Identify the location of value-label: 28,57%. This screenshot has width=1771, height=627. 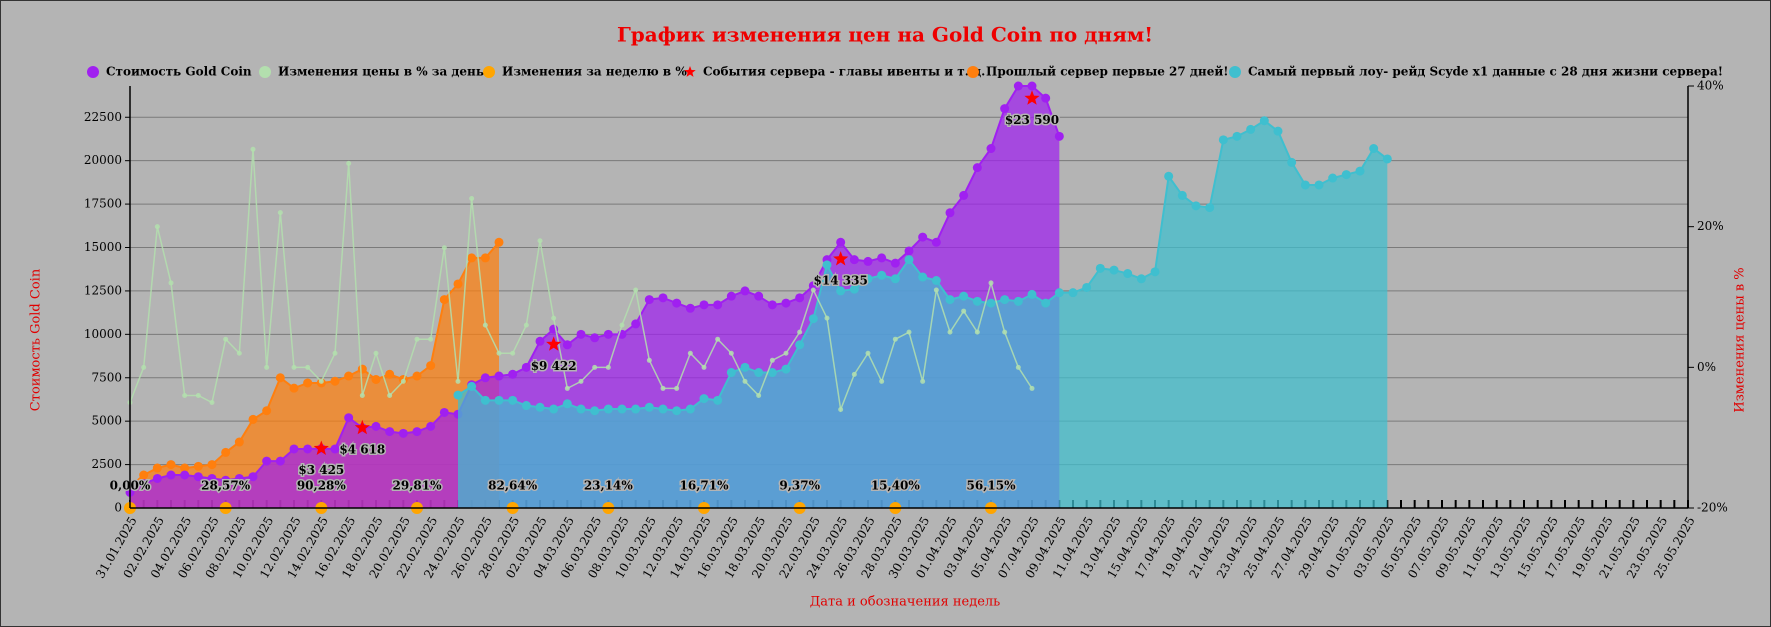
(226, 486).